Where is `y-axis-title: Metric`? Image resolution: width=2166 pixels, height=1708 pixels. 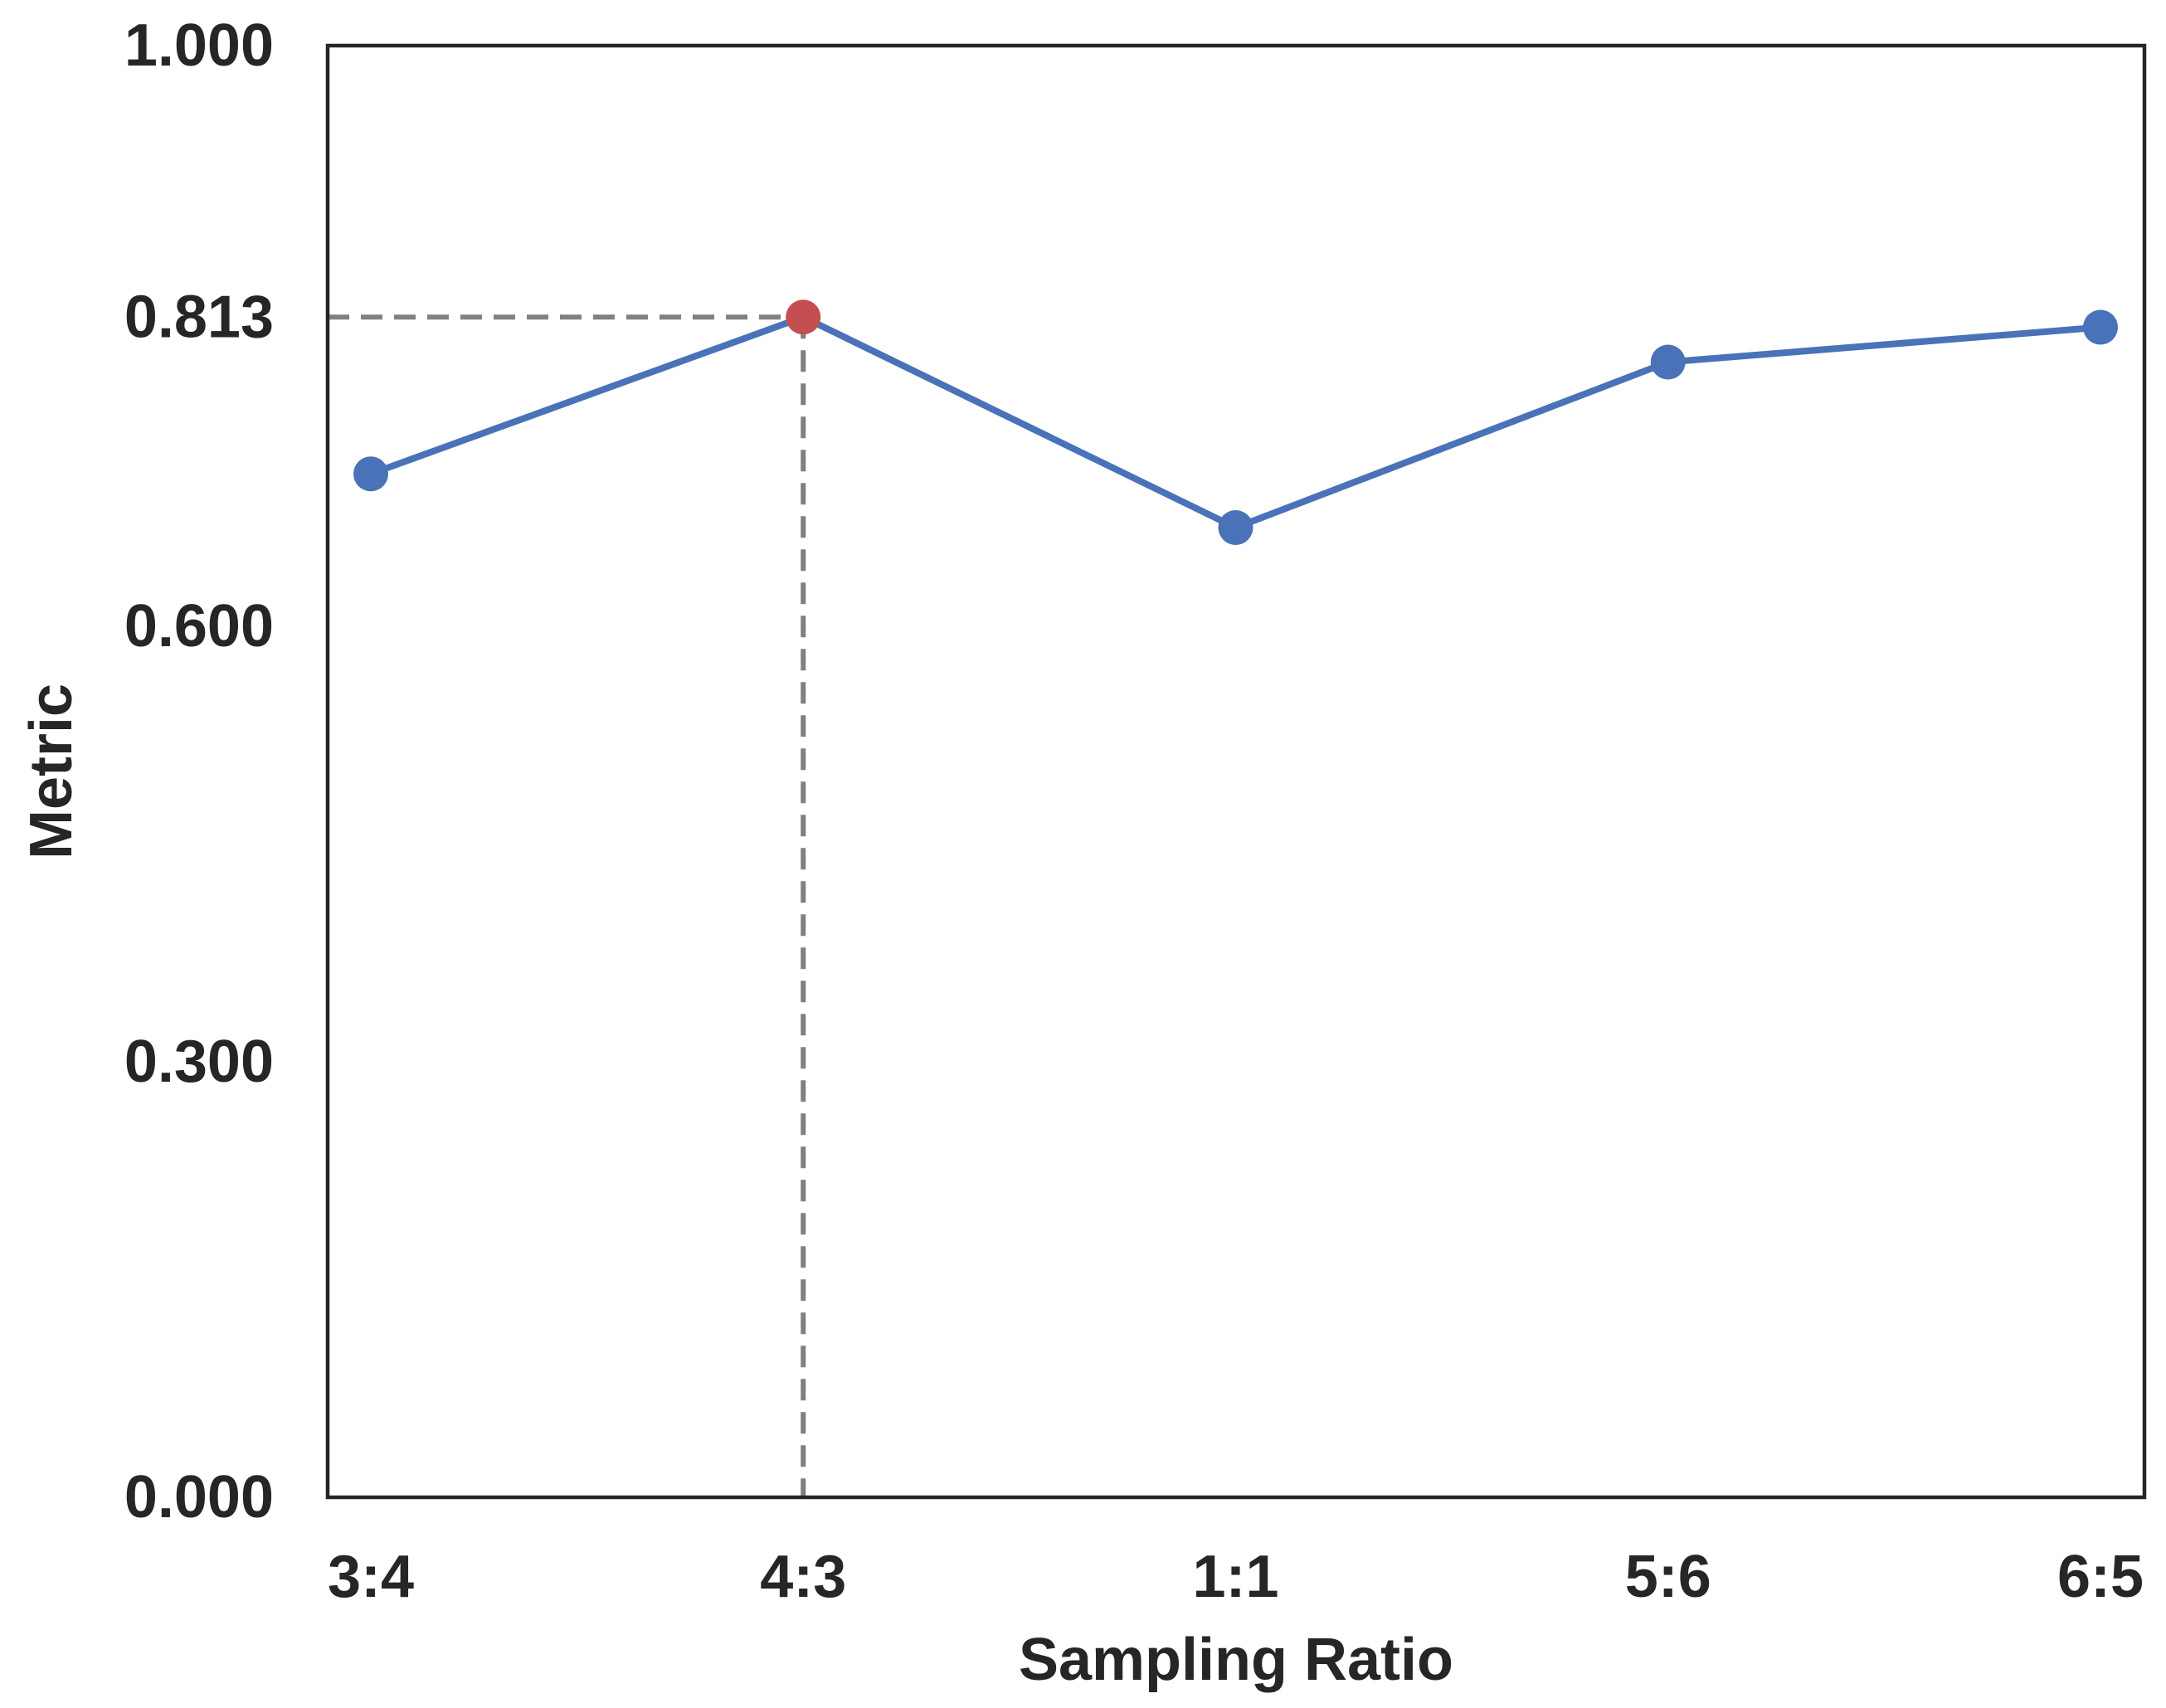
y-axis-title: Metric is located at coordinates (51, 771).